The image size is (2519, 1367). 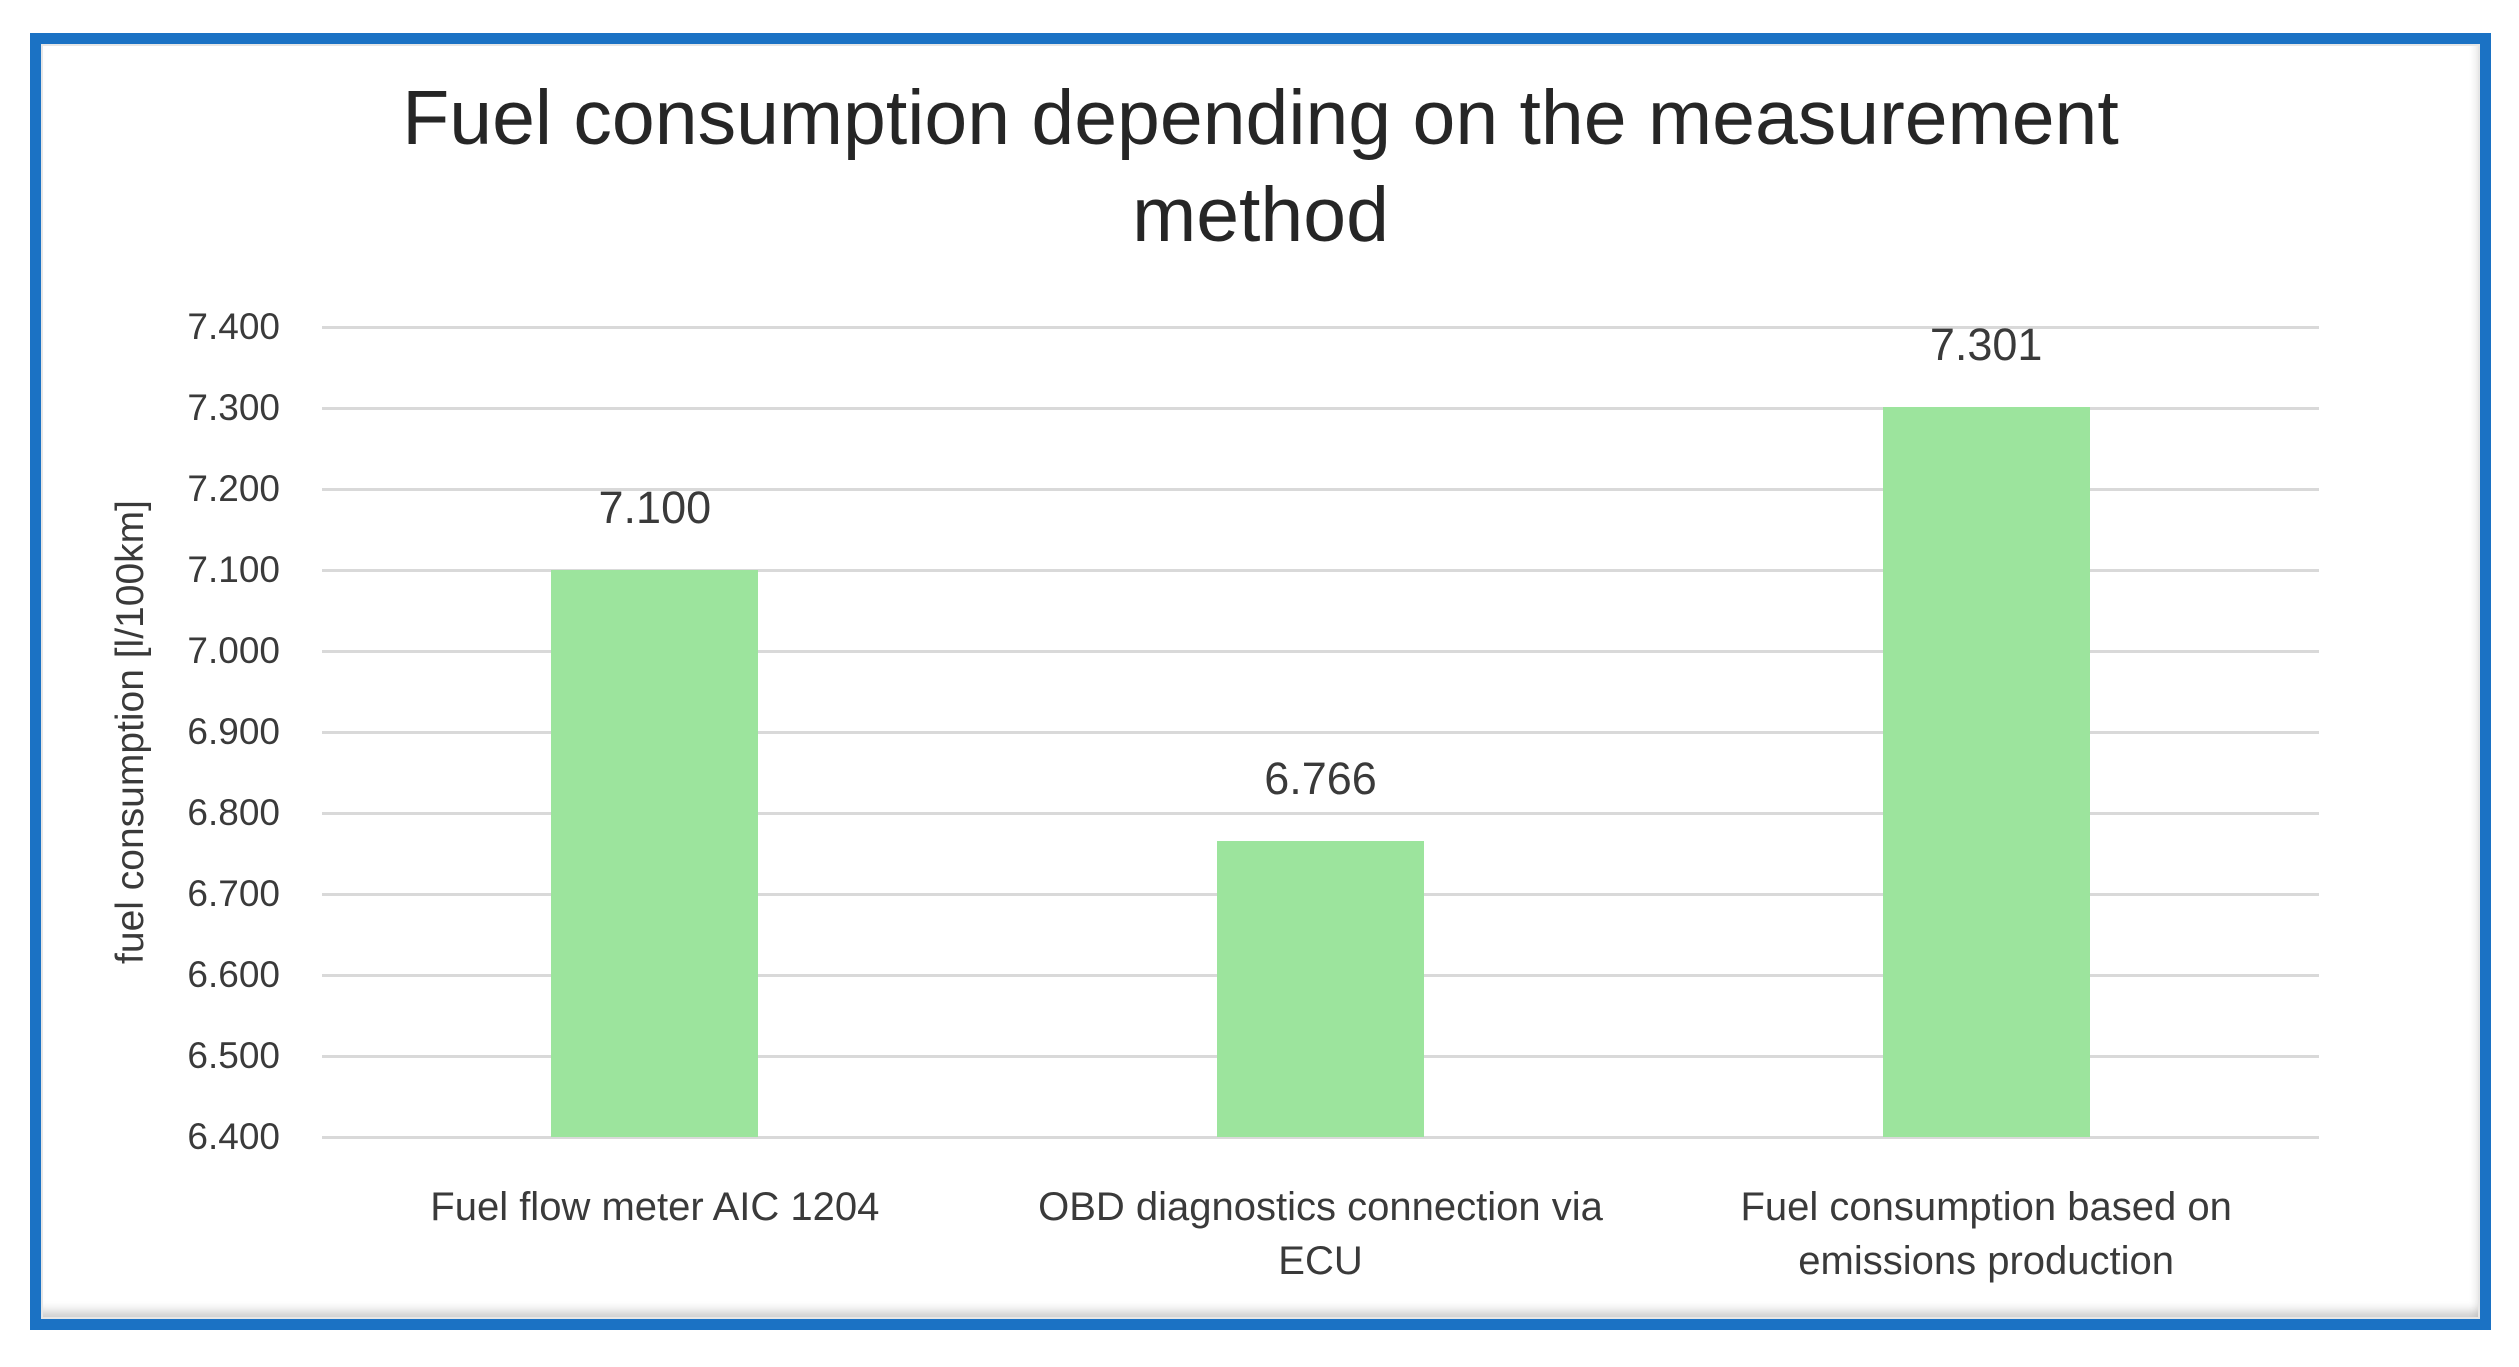 What do you see at coordinates (233, 326) in the screenshot?
I see `y-axis-tick-label: 7.400` at bounding box center [233, 326].